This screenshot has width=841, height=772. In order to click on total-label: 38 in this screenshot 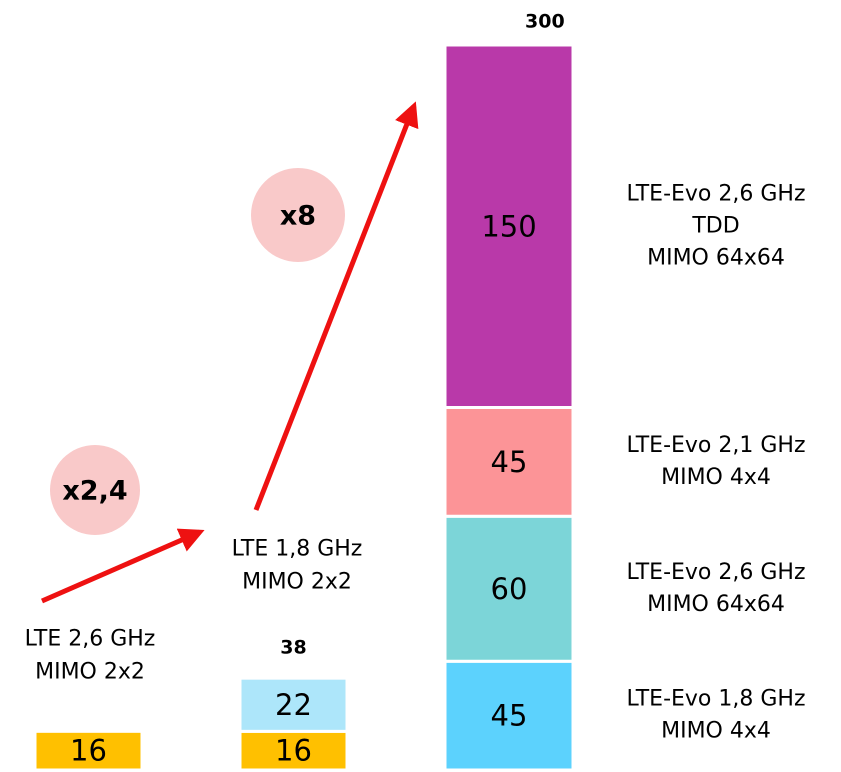, I will do `click(293, 648)`.